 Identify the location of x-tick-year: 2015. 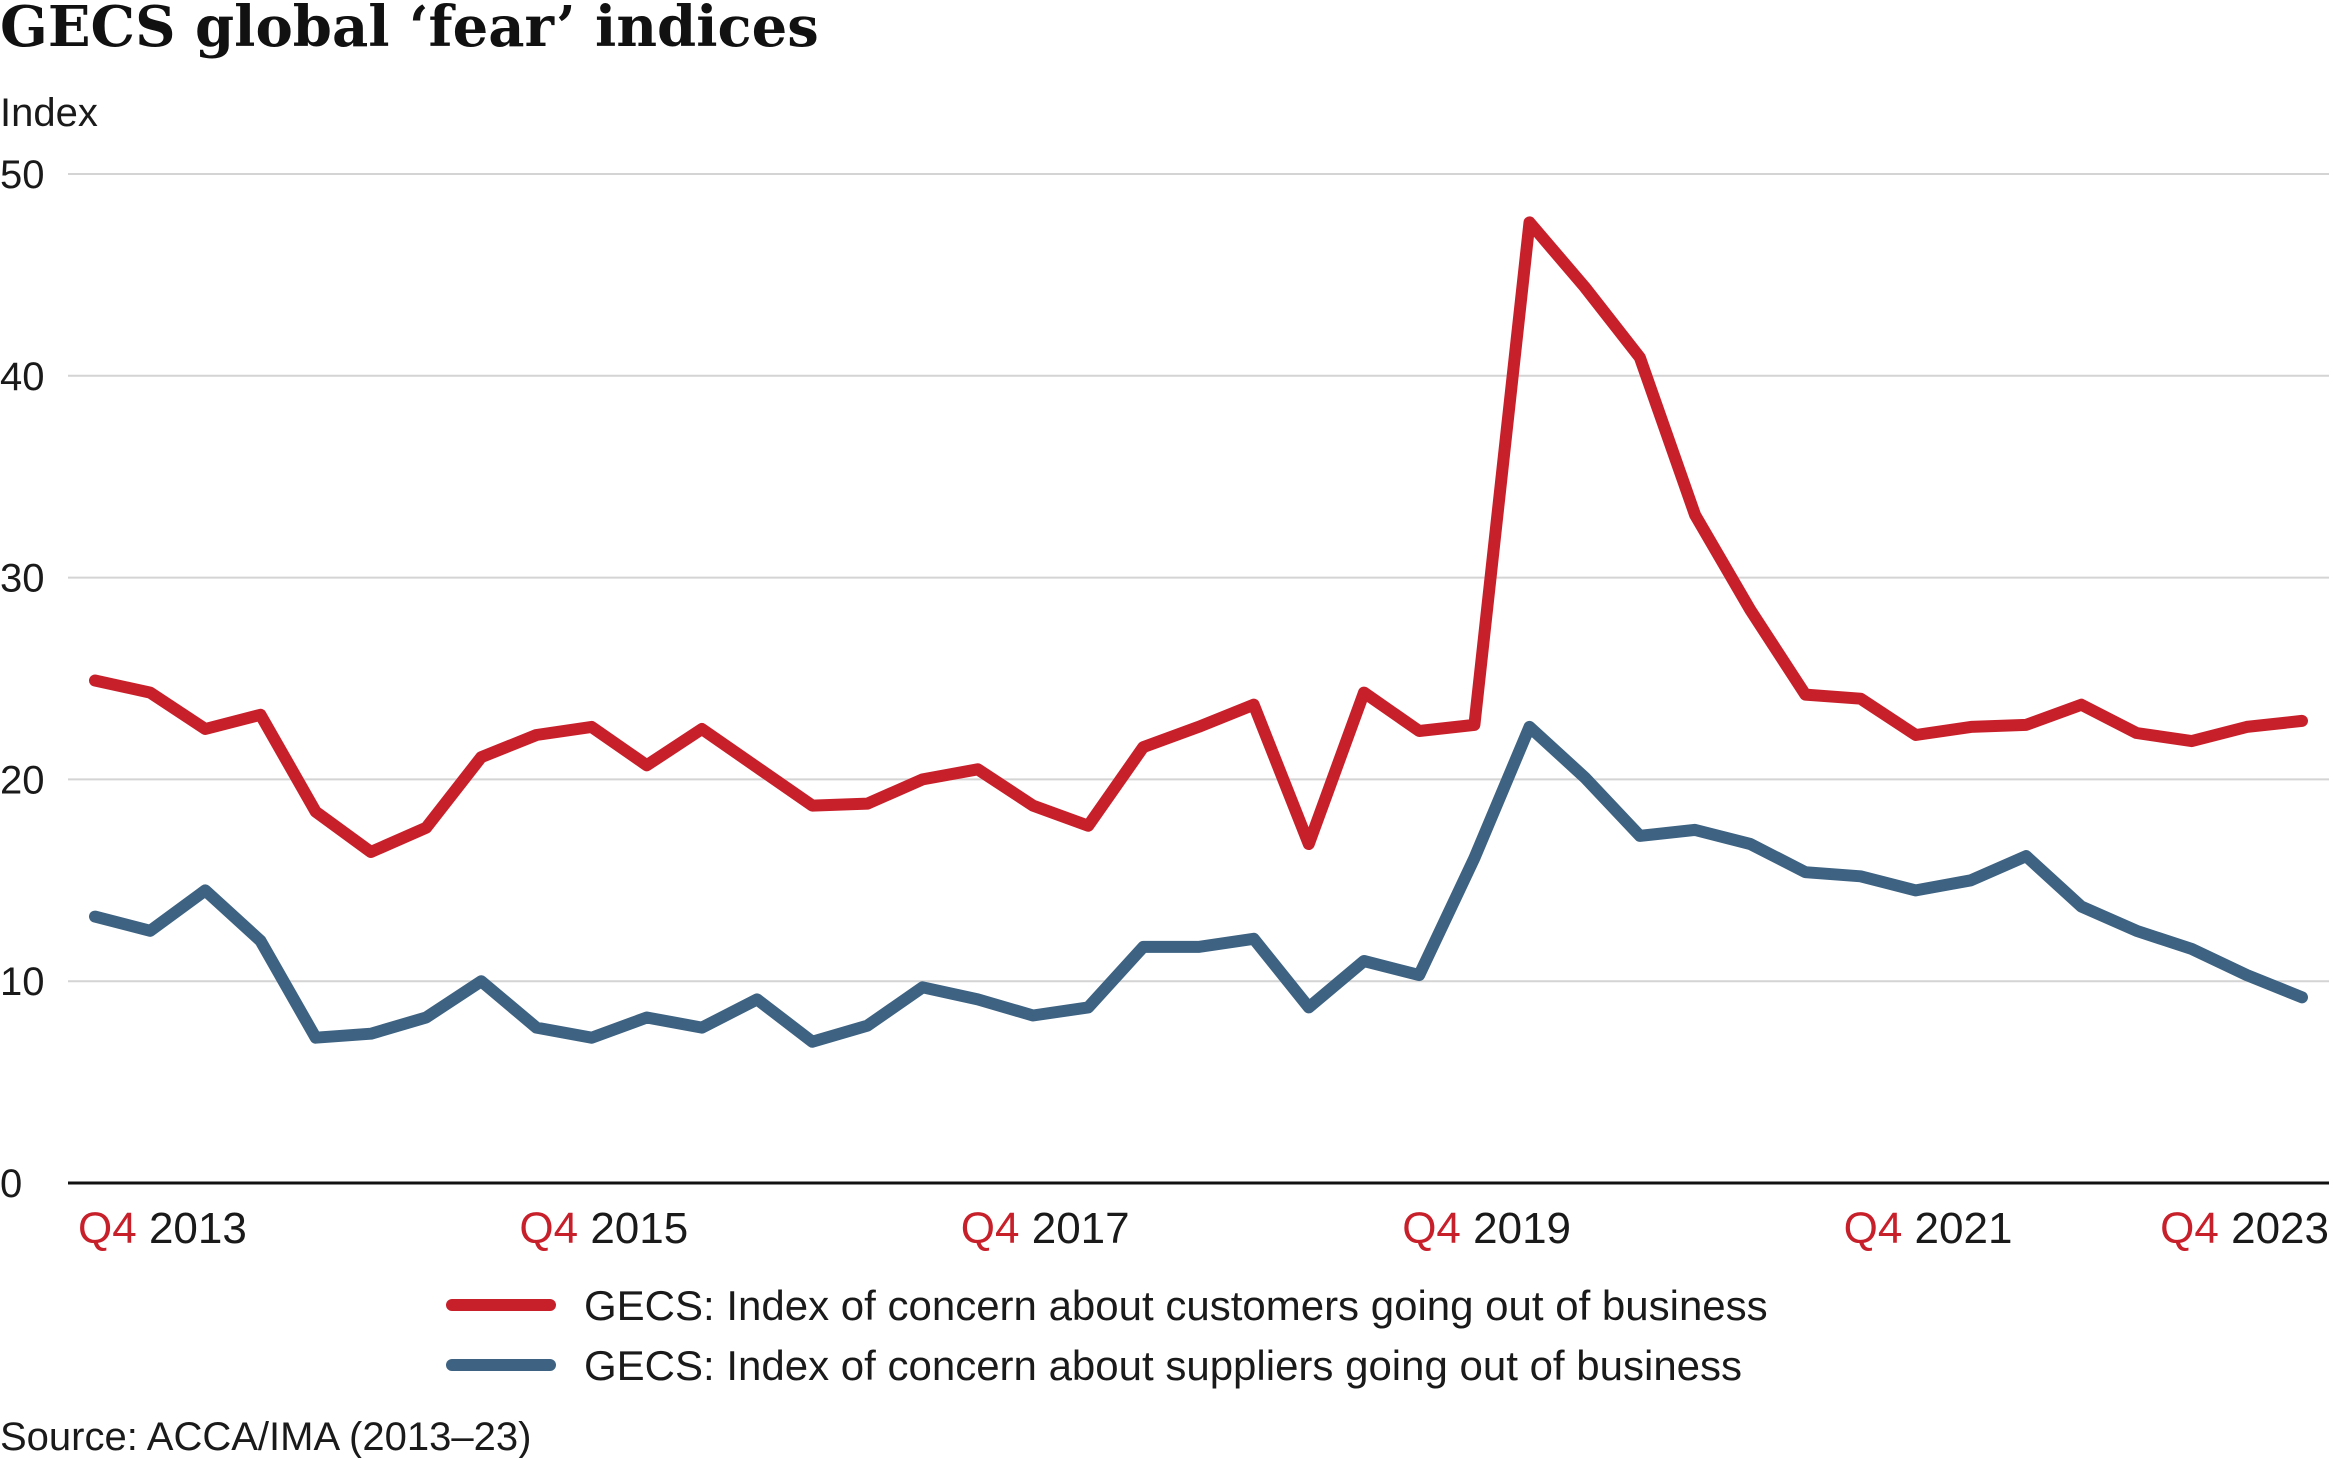
(639, 1228).